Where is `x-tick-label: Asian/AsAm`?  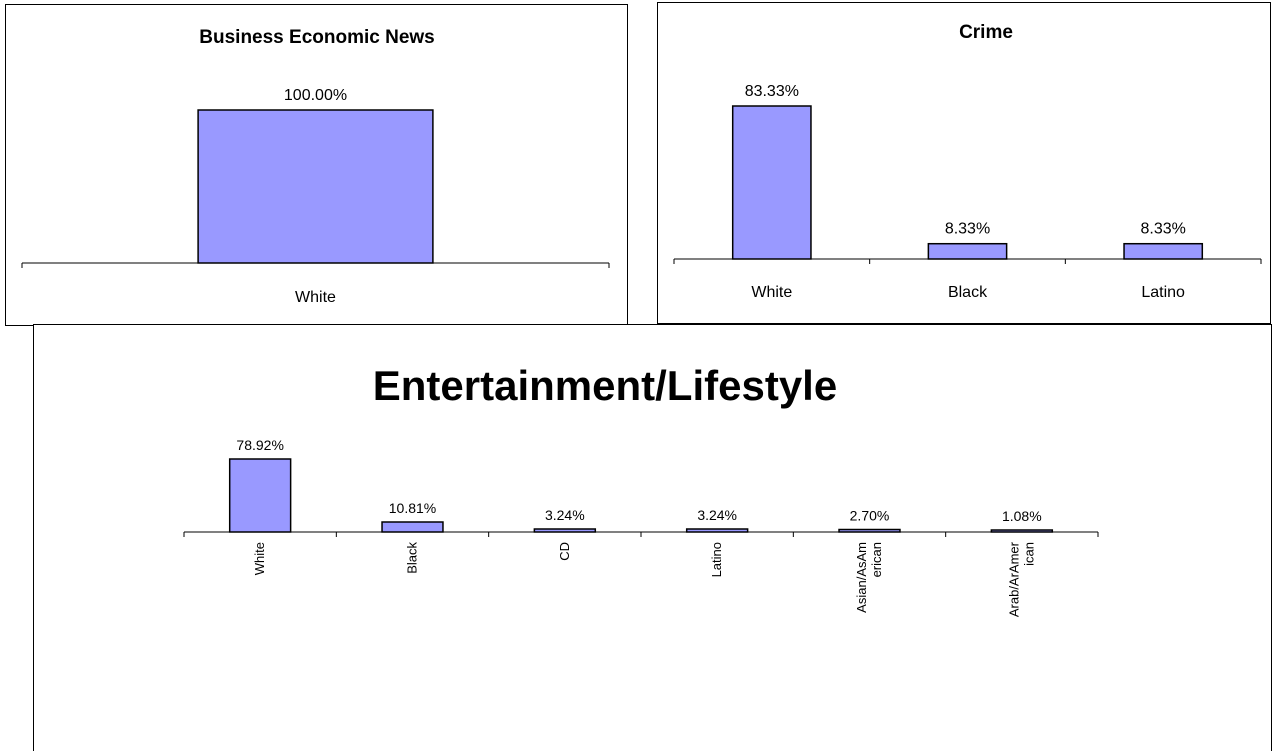 x-tick-label: Asian/AsAm is located at coordinates (861, 577).